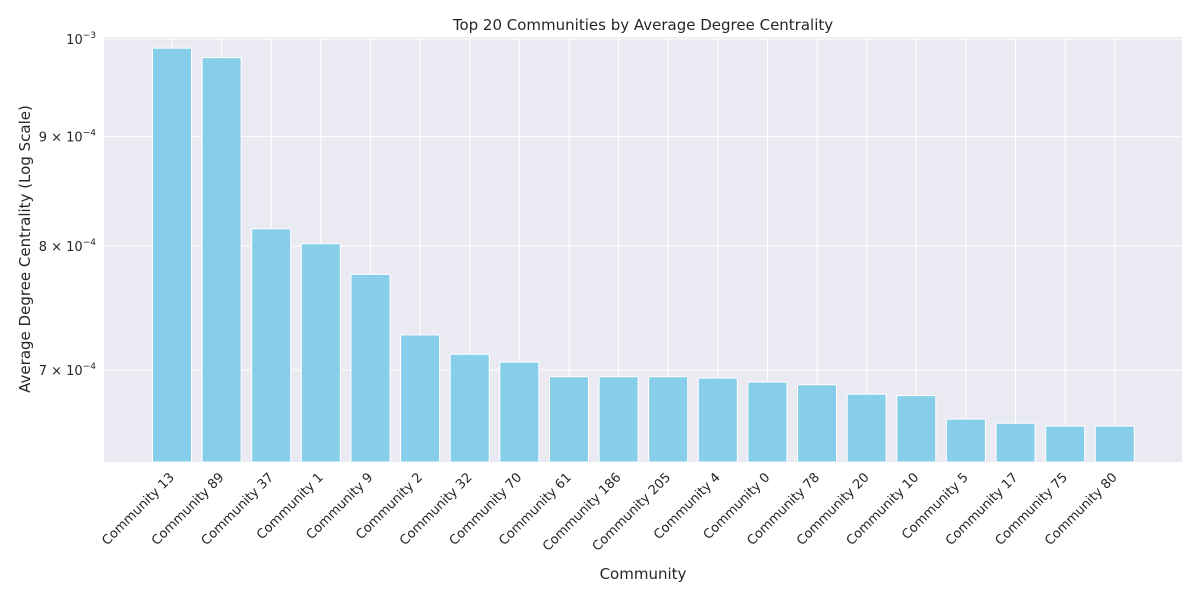 This screenshot has width=1200, height=604. Describe the element at coordinates (61, 138) in the screenshot. I see `y-tick-mantissa: 9 × 10` at that location.